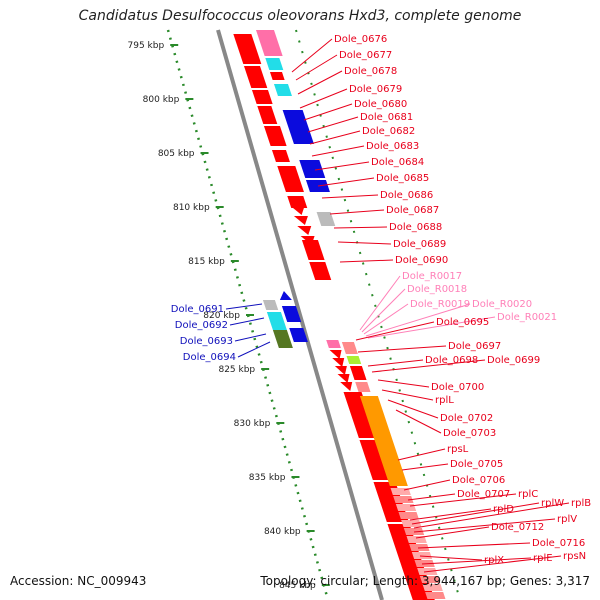 Image resolution: width=600 pixels, height=600 pixels. I want to click on gene-label: Dole_R0020, so click(502, 304).